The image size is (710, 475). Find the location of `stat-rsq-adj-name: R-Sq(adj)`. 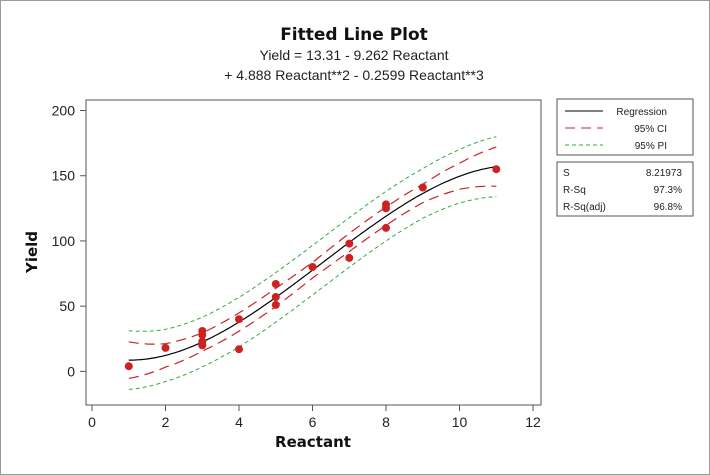

stat-rsq-adj-name: R-Sq(adj) is located at coordinates (584, 207).